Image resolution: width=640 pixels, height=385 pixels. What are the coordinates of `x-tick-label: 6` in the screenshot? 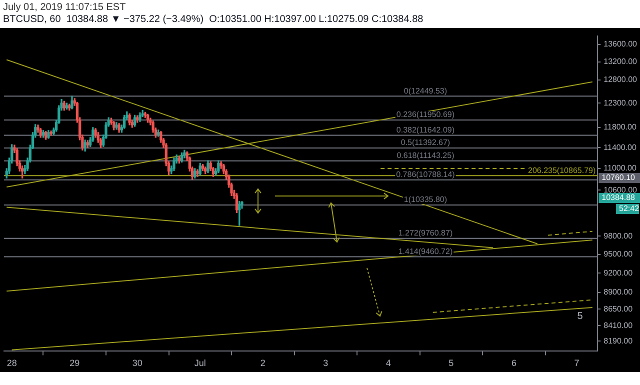 It's located at (513, 363).